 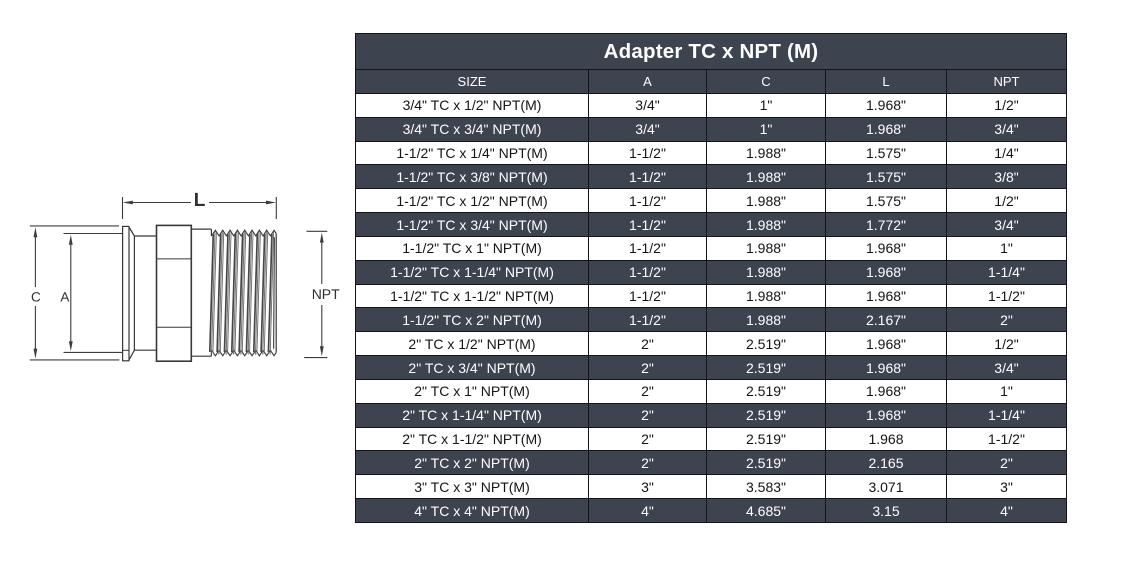 What do you see at coordinates (200, 200) in the screenshot?
I see `svg-text: L` at bounding box center [200, 200].